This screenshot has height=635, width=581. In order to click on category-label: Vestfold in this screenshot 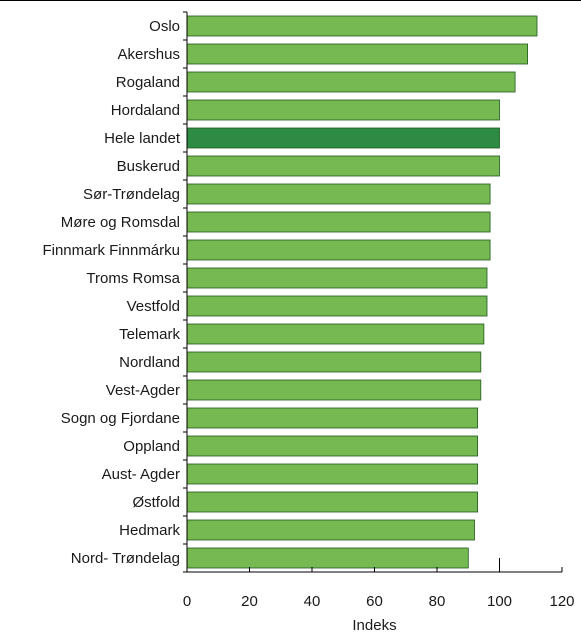, I will do `click(153, 306)`.